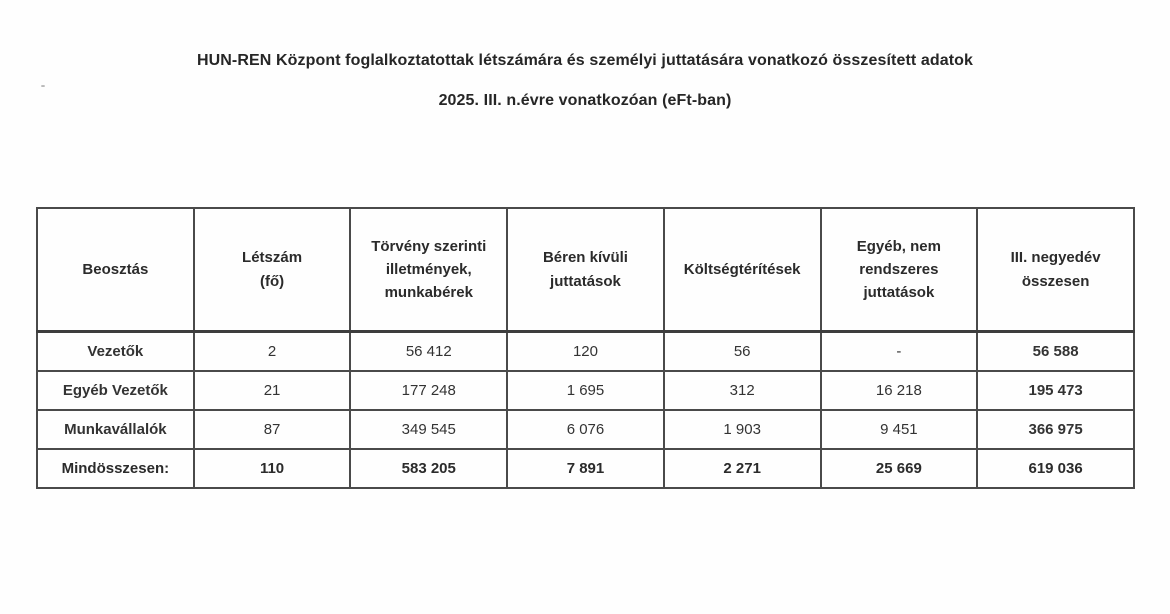 This screenshot has width=1170, height=614. Describe the element at coordinates (272, 270) in the screenshot. I see `col-header-letszam: Létszám (fő)` at that location.